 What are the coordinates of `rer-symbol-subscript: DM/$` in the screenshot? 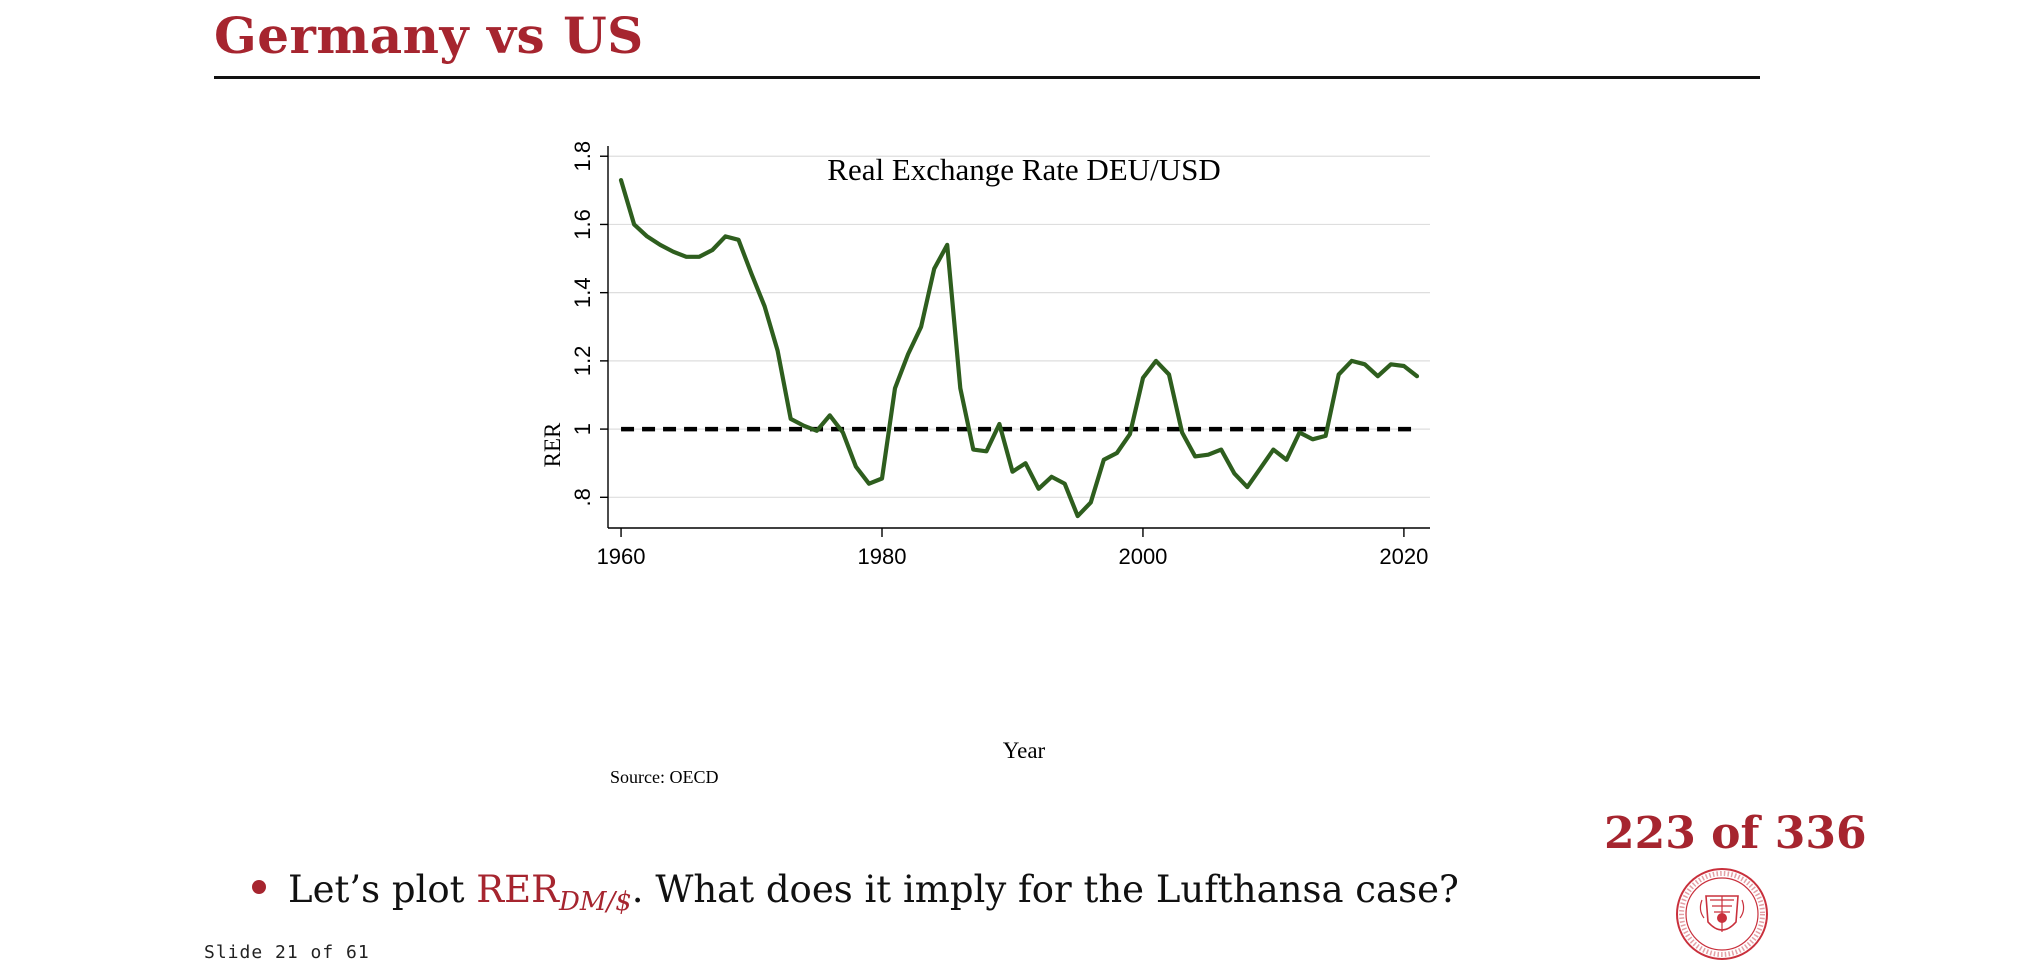 It's located at (595, 902).